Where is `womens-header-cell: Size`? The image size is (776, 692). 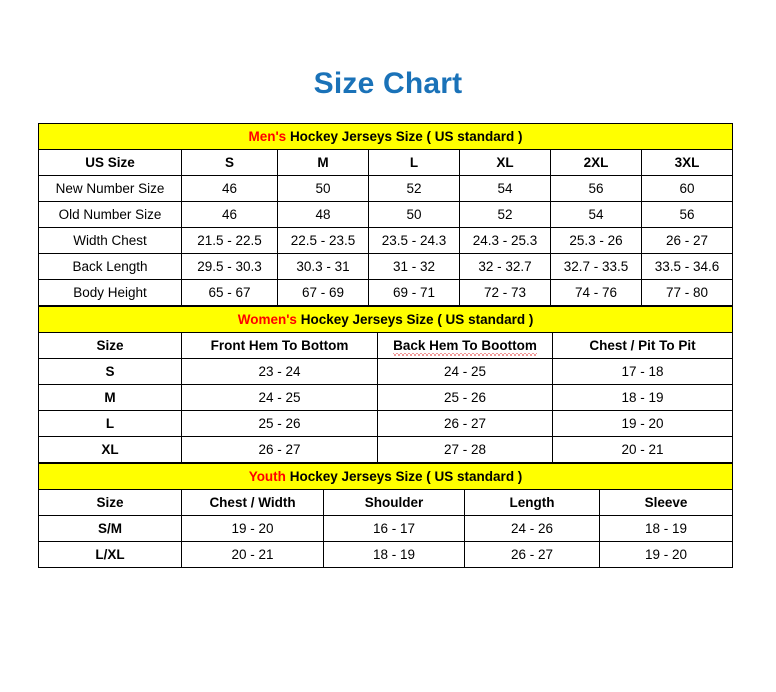 womens-header-cell: Size is located at coordinates (110, 345).